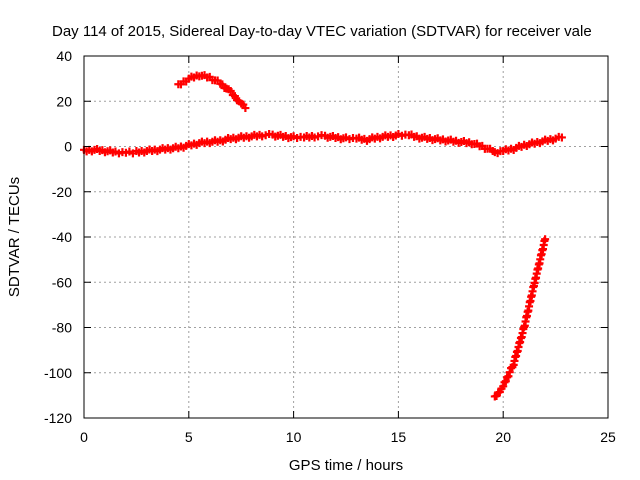  Describe the element at coordinates (62, 328) in the screenshot. I see `y-tick-label: -80` at that location.